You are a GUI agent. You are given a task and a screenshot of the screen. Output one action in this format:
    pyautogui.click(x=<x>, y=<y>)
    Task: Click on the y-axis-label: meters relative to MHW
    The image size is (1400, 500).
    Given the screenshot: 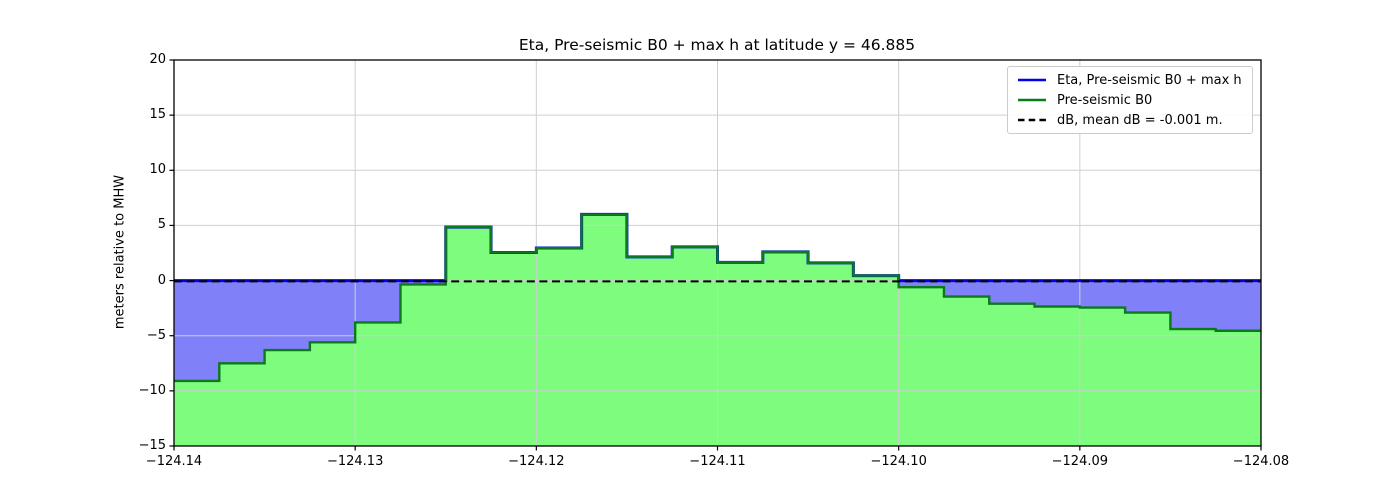 What is the action you would take?
    pyautogui.click(x=120, y=252)
    